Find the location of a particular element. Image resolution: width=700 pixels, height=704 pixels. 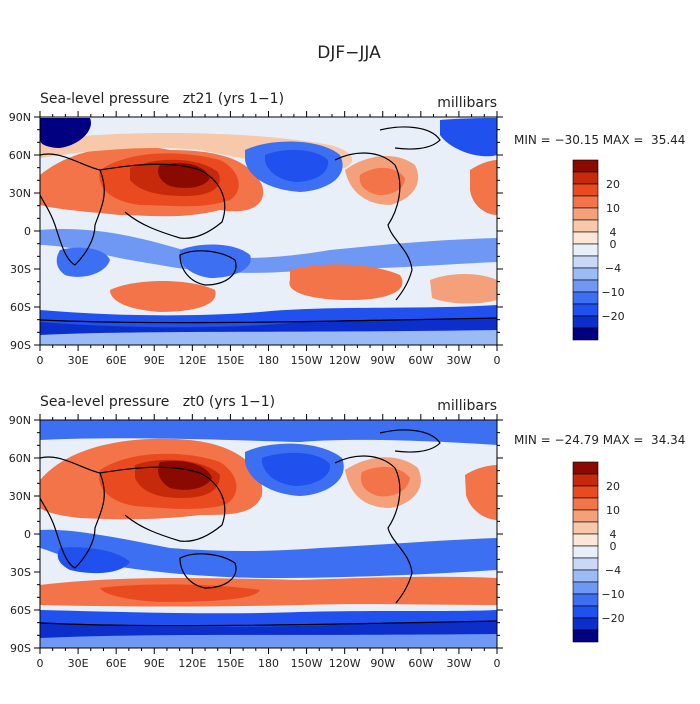

anomaly-high-south-atlantic is located at coordinates (463, 289).